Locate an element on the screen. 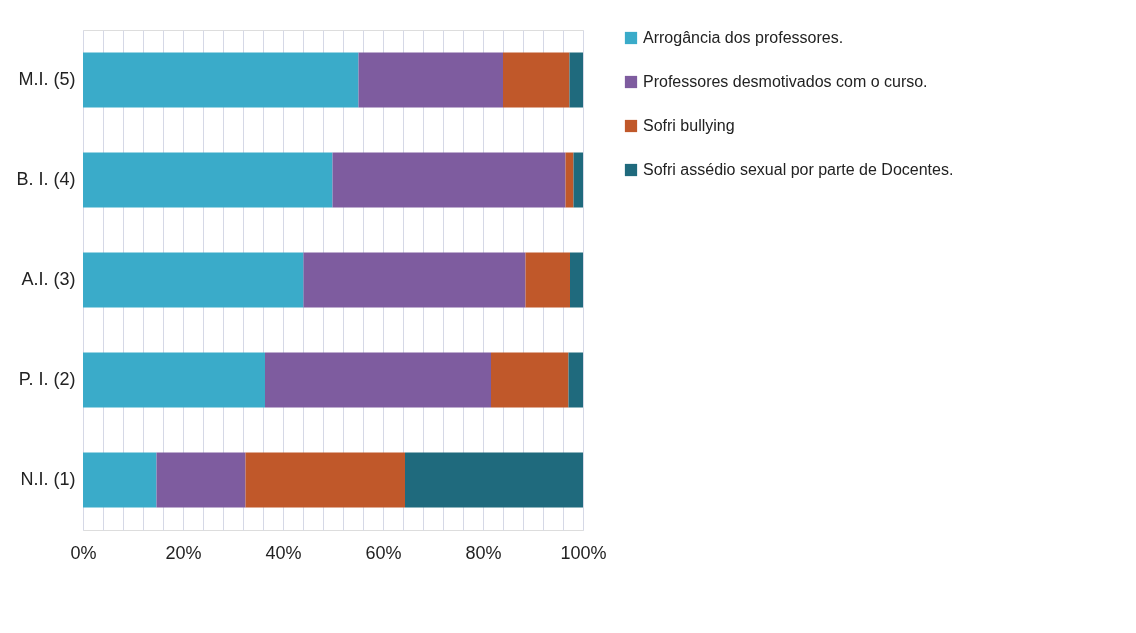 The height and width of the screenshot is (633, 1136). legend-label: Arrogância dos professores. is located at coordinates (743, 37).